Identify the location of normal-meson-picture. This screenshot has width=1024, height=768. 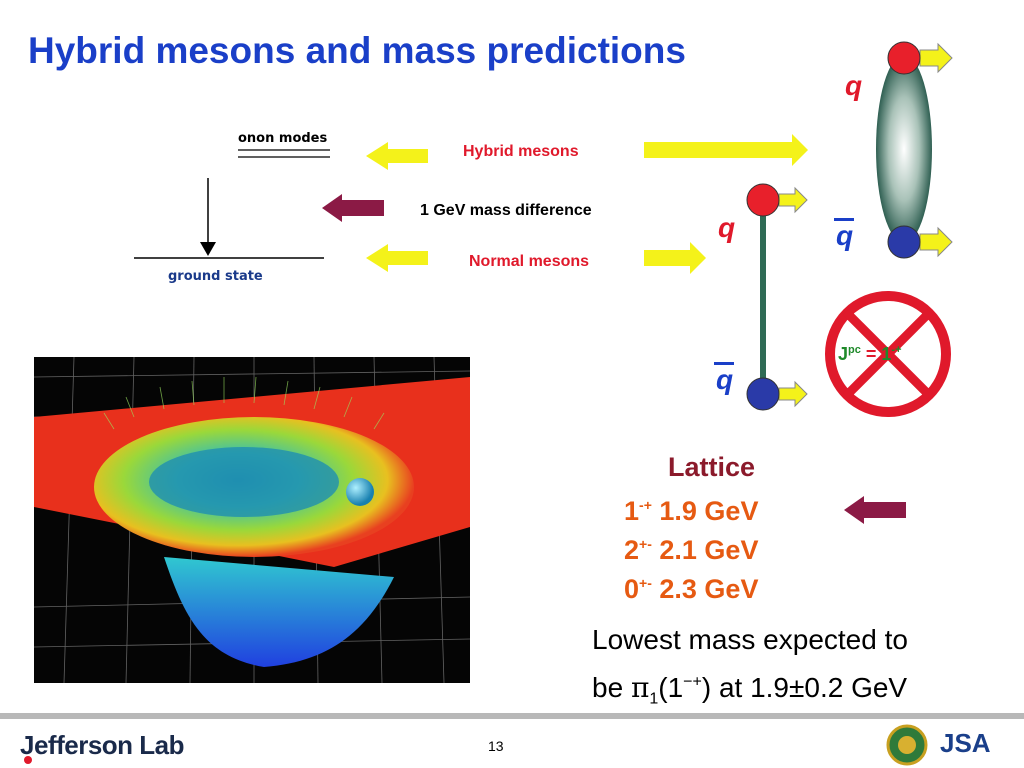
(777, 297).